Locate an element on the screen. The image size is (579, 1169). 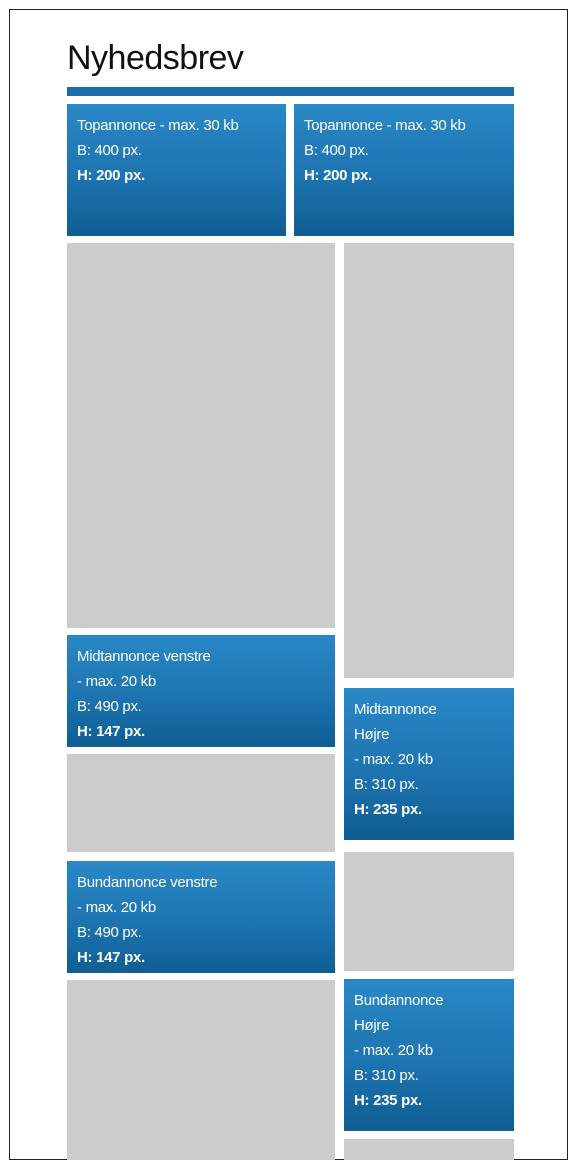
page-title: Nyhedsbrev is located at coordinates (155, 58).